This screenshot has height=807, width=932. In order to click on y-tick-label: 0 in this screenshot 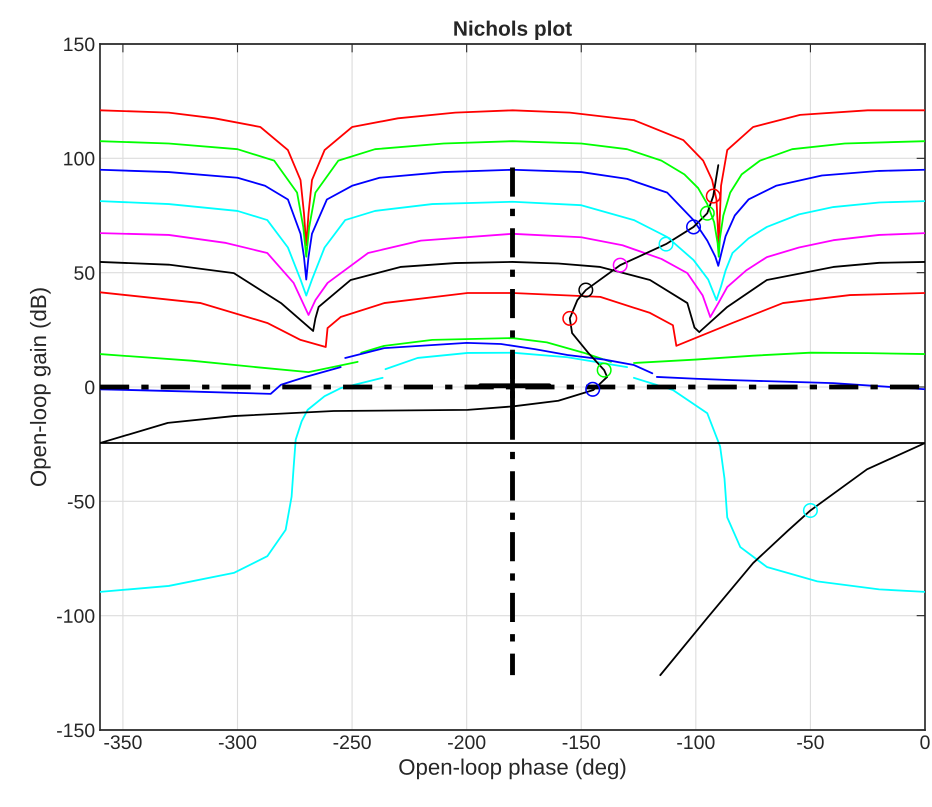, I will do `click(89, 387)`.